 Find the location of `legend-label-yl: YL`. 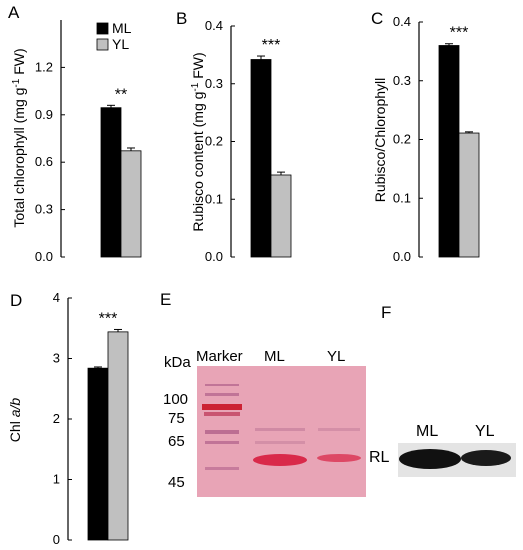

legend-label-yl: YL is located at coordinates (120, 44).